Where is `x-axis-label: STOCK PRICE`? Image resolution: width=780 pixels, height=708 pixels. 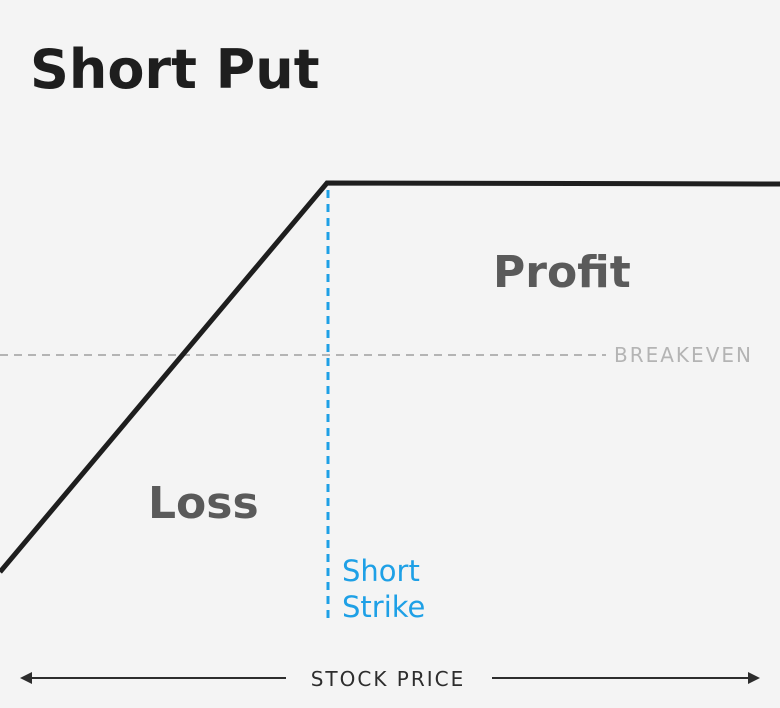
x-axis-label: STOCK PRICE is located at coordinates (388, 679).